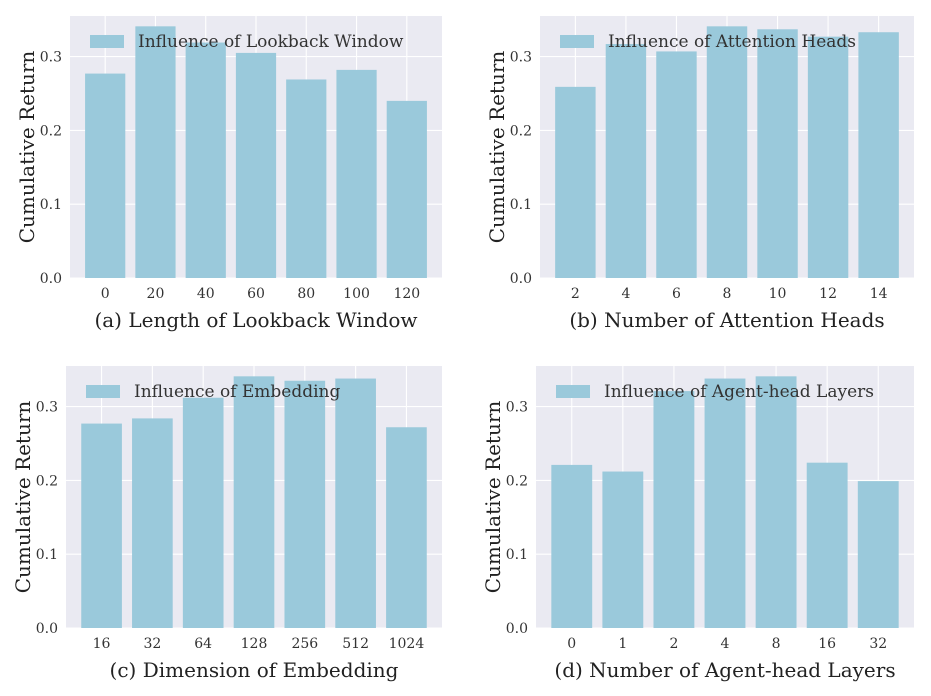  I want to click on x-tick-label: 10, so click(778, 294).